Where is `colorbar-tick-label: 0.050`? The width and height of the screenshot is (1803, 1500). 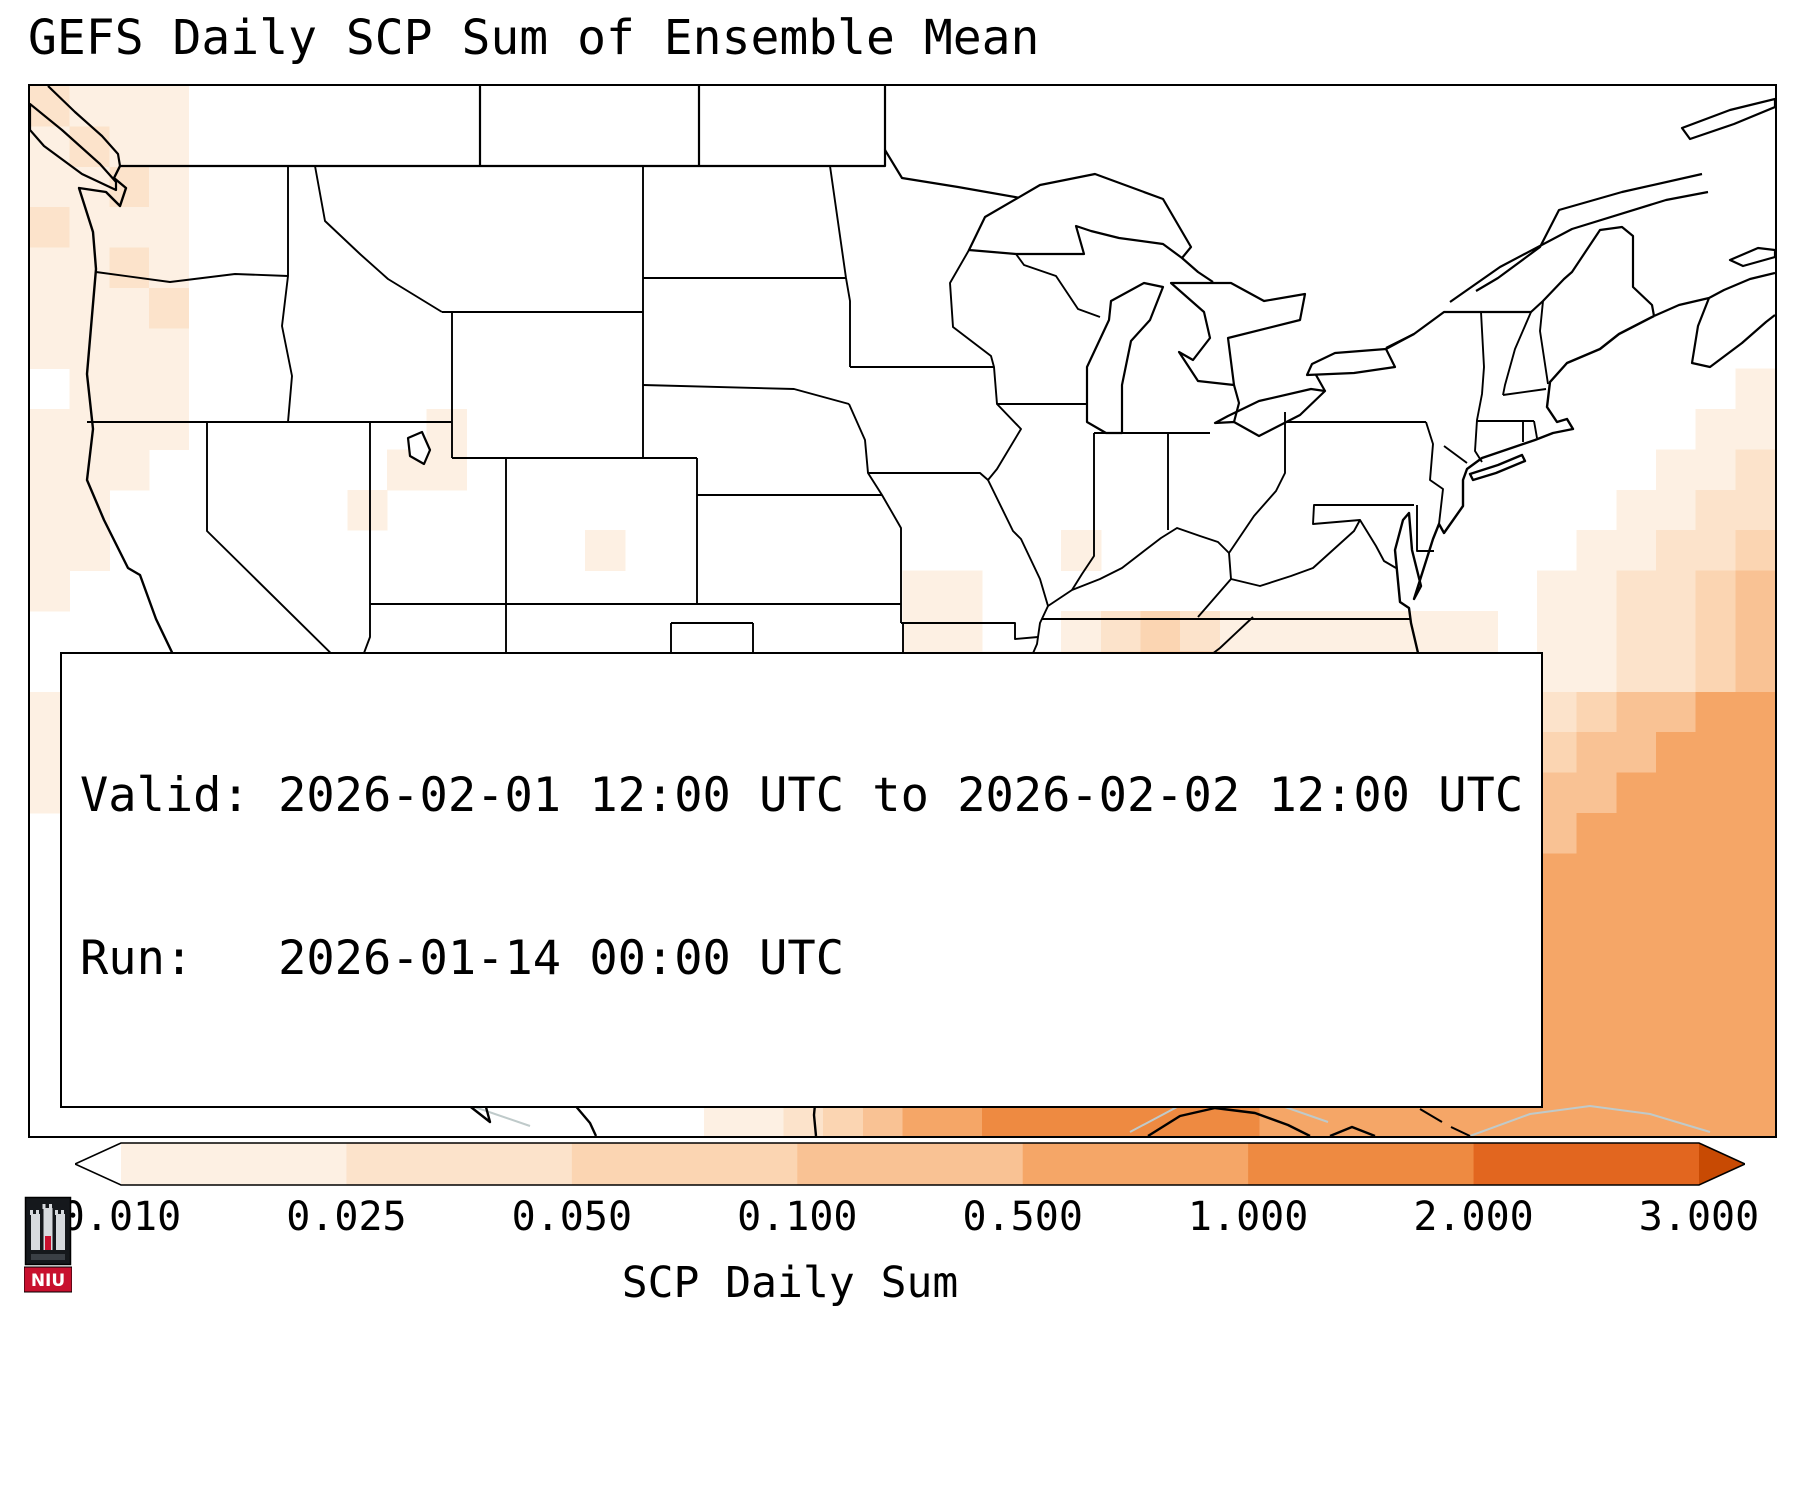
colorbar-tick-label: 0.050 is located at coordinates (572, 1217).